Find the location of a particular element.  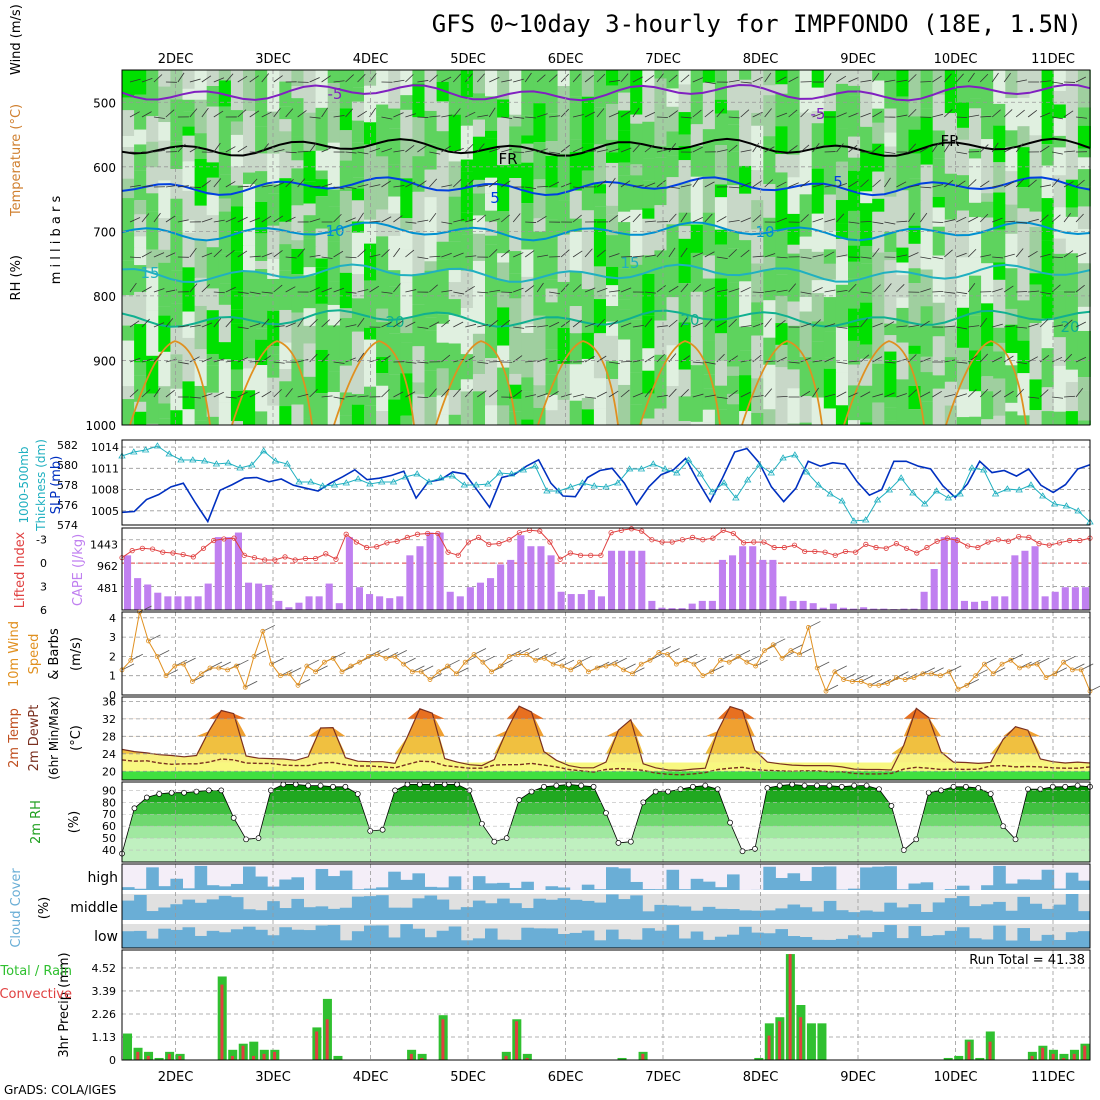

precip-total-bar is located at coordinates (959, 1057).